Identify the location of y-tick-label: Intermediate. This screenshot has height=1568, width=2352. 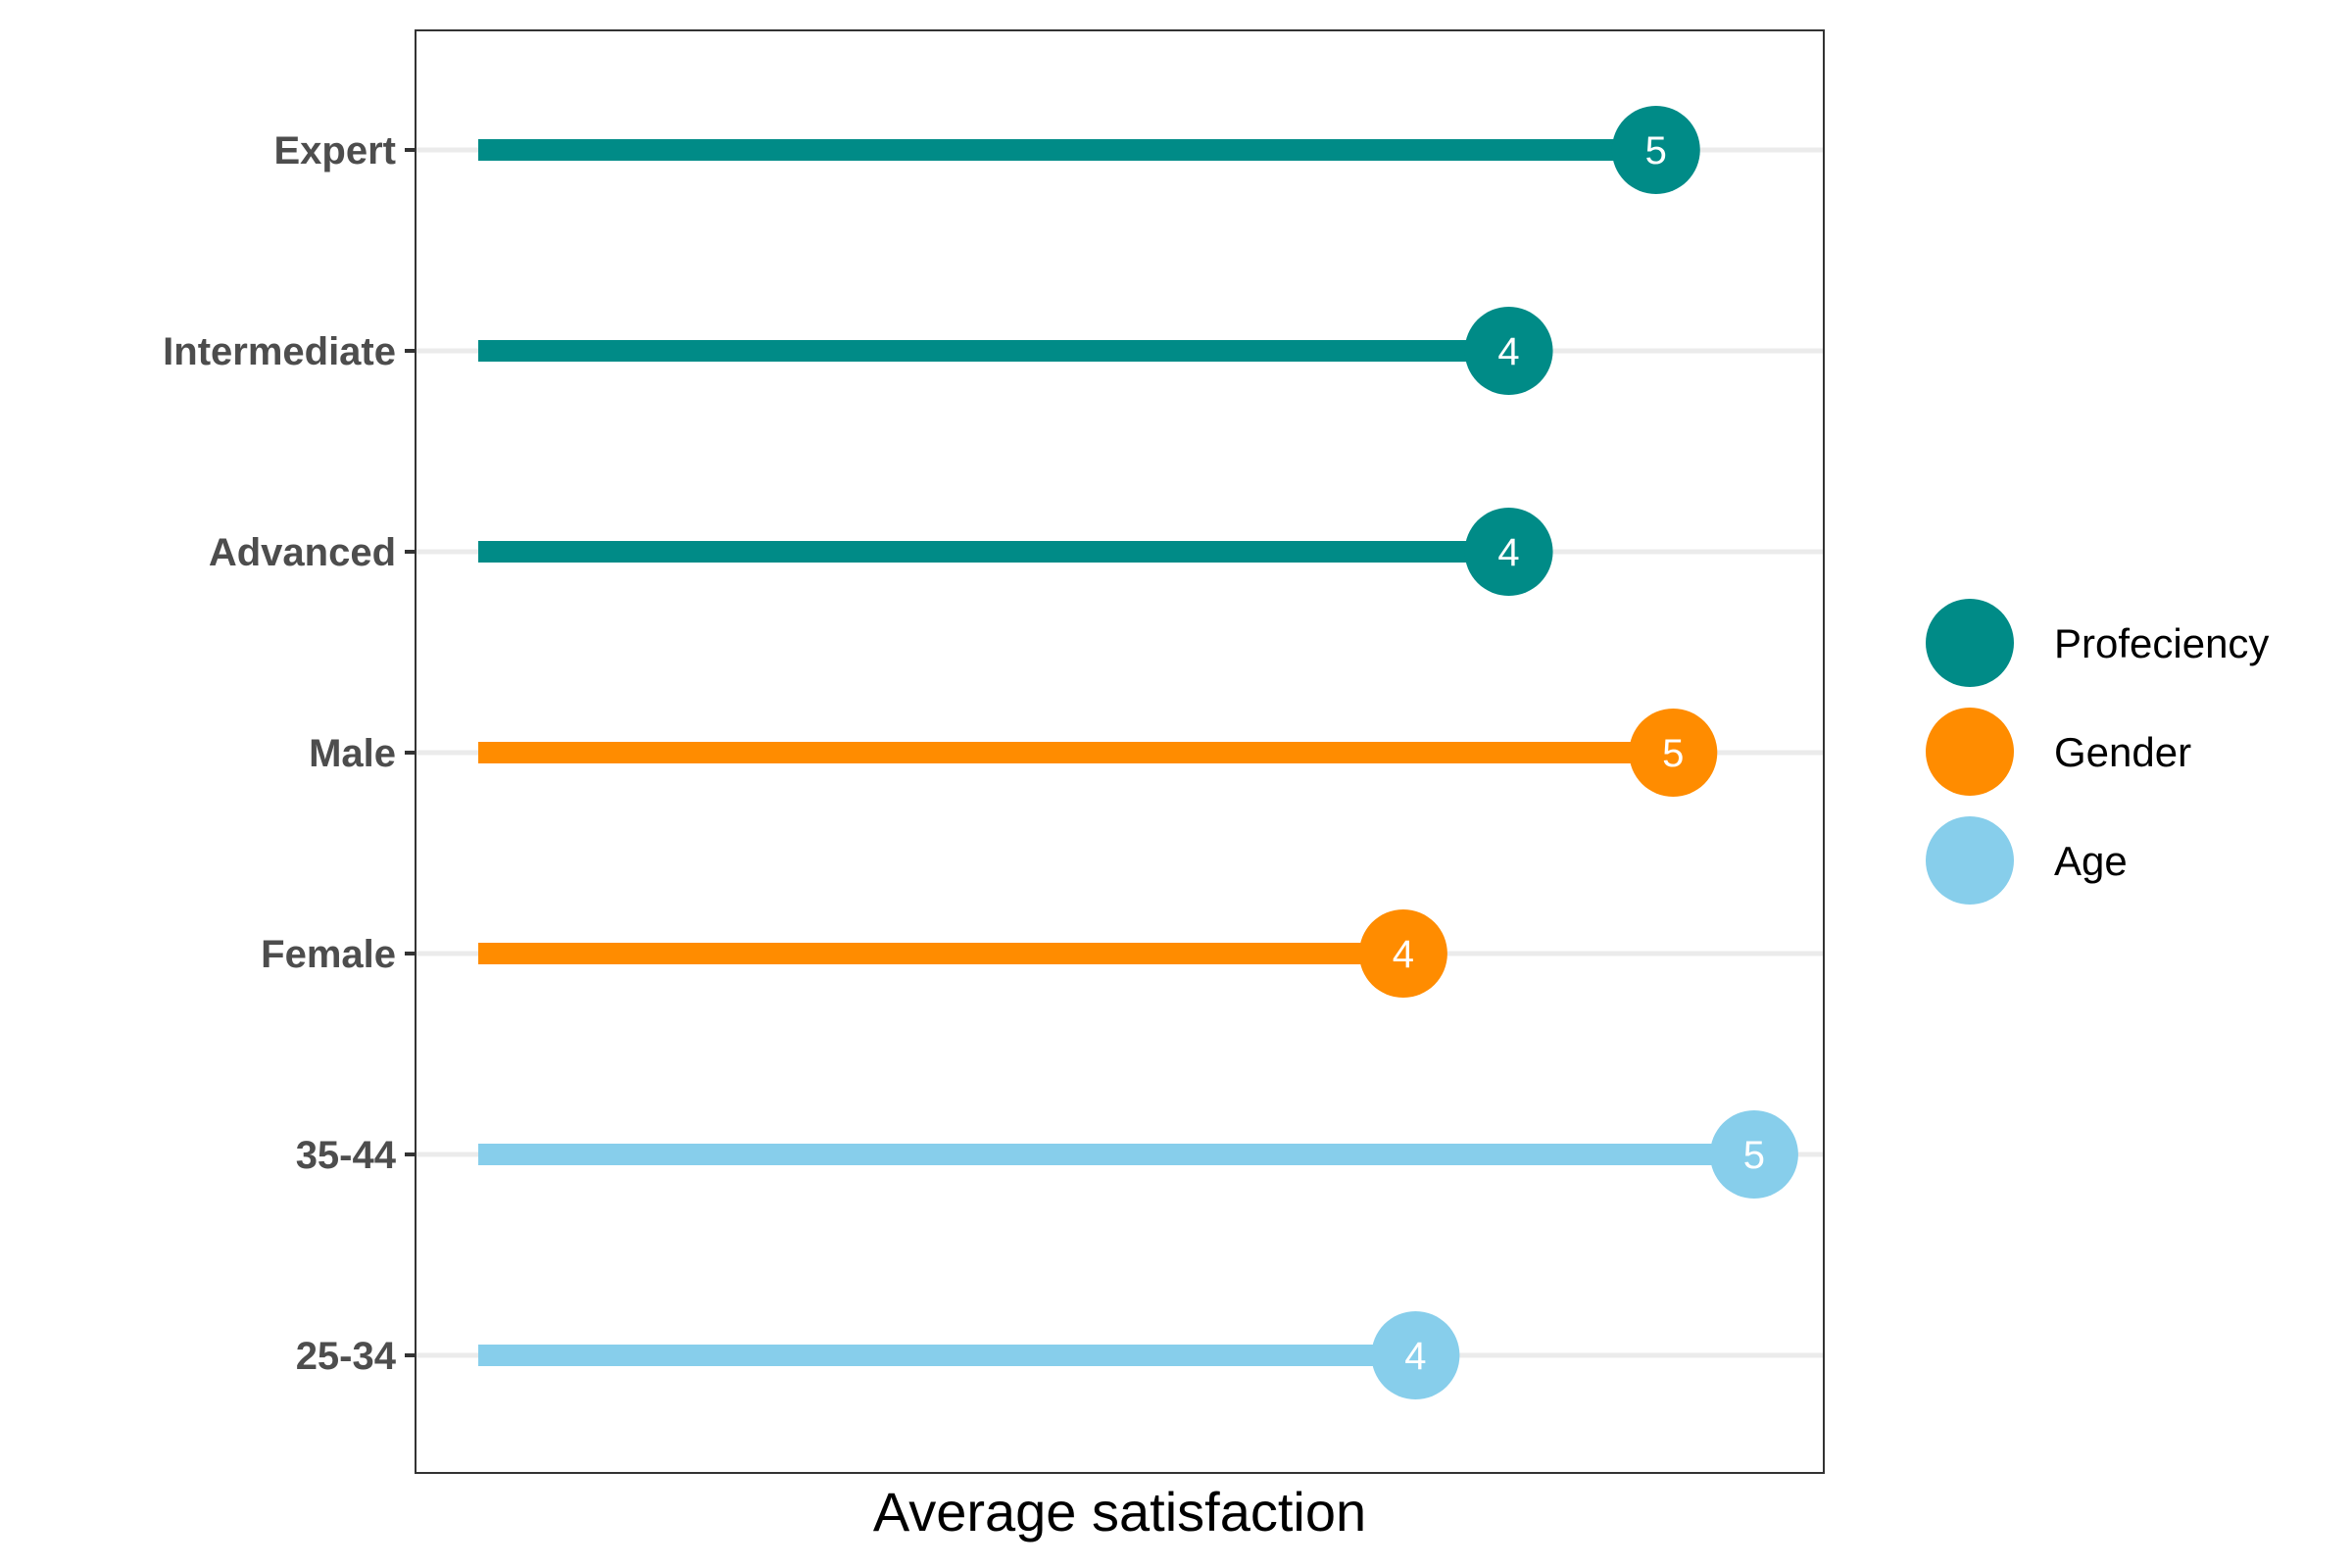
(279, 351).